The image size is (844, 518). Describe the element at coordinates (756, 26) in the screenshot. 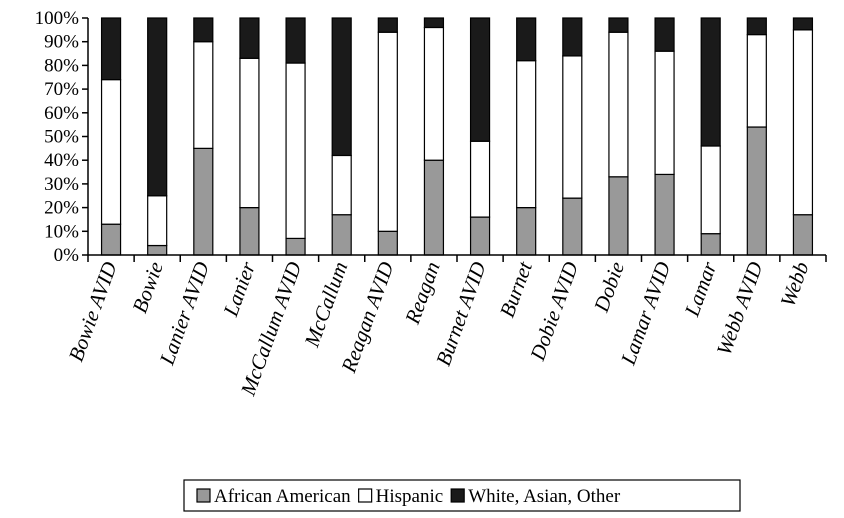

I see `bar-webb-avid-white-asian-other` at that location.